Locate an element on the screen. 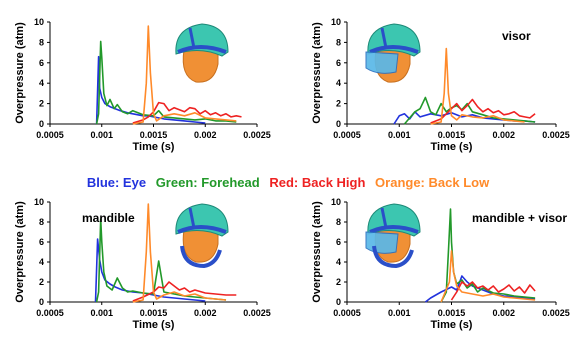 The width and height of the screenshot is (576, 340). legend-entry-back-low: Orange: Back Low is located at coordinates (432, 182).